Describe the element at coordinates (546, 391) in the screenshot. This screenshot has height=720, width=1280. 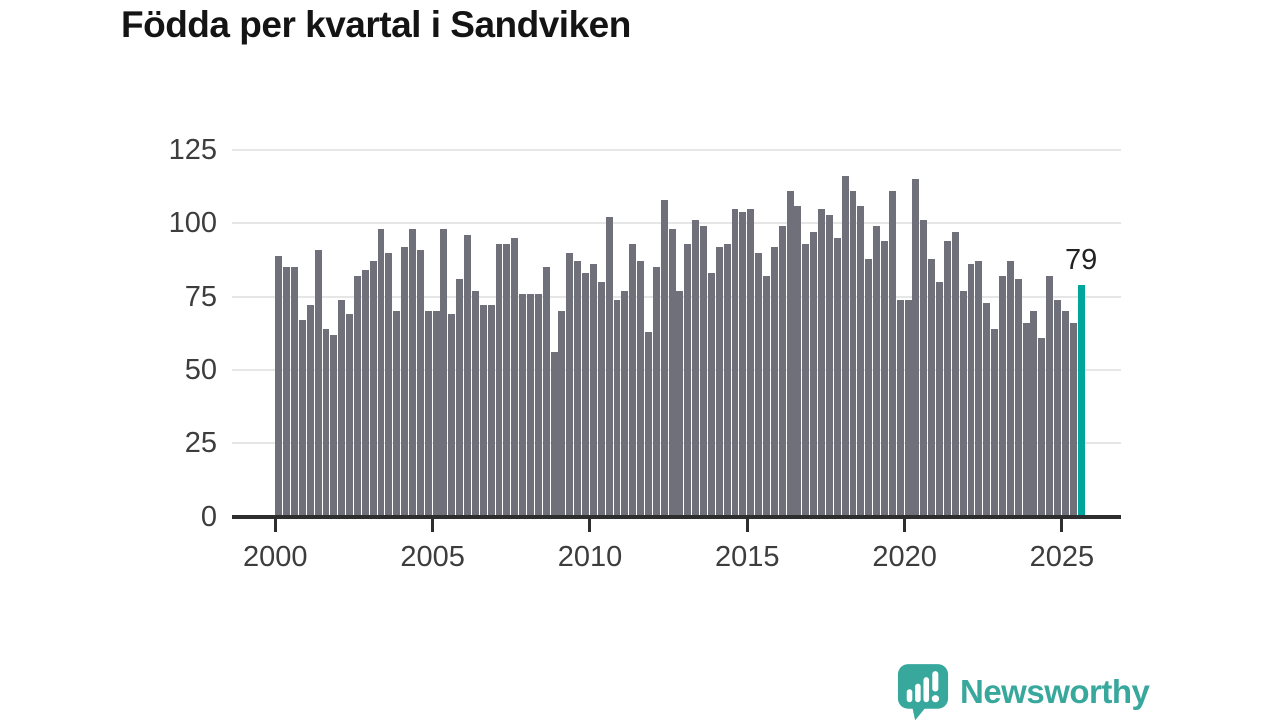
I see `bar-2008-q3` at that location.